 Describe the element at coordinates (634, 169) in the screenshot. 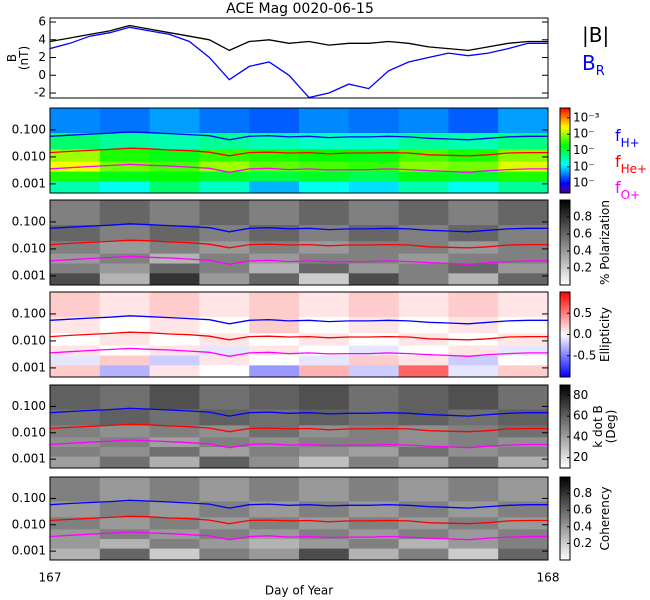

I see `legend-subscript: He+` at that location.